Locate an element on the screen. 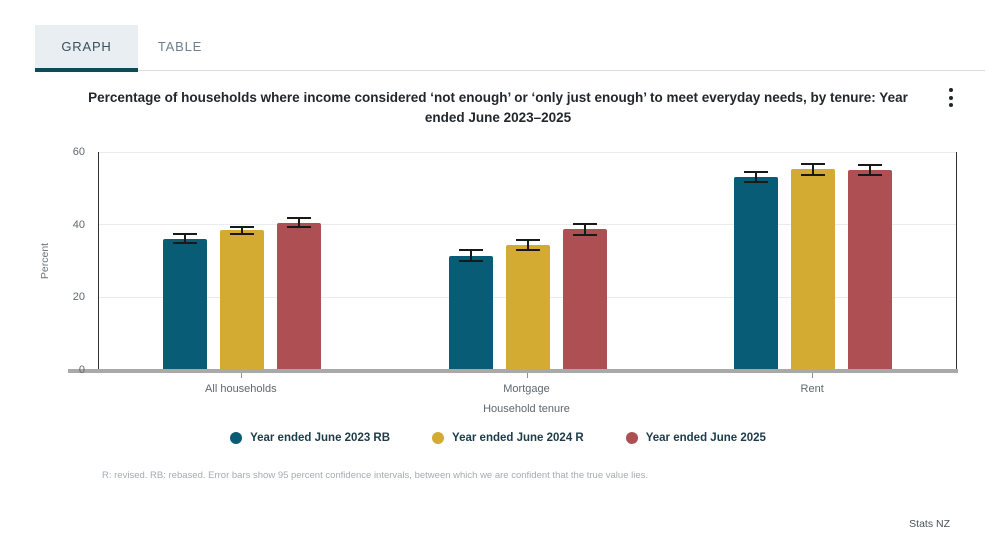  kebab-menu-icon is located at coordinates (951, 101).